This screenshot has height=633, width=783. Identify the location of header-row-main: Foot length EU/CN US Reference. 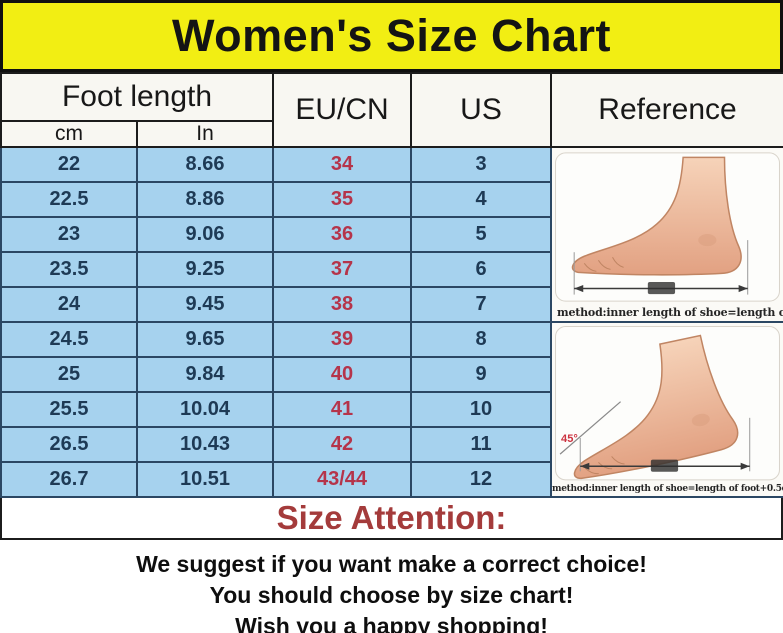
(391, 110).